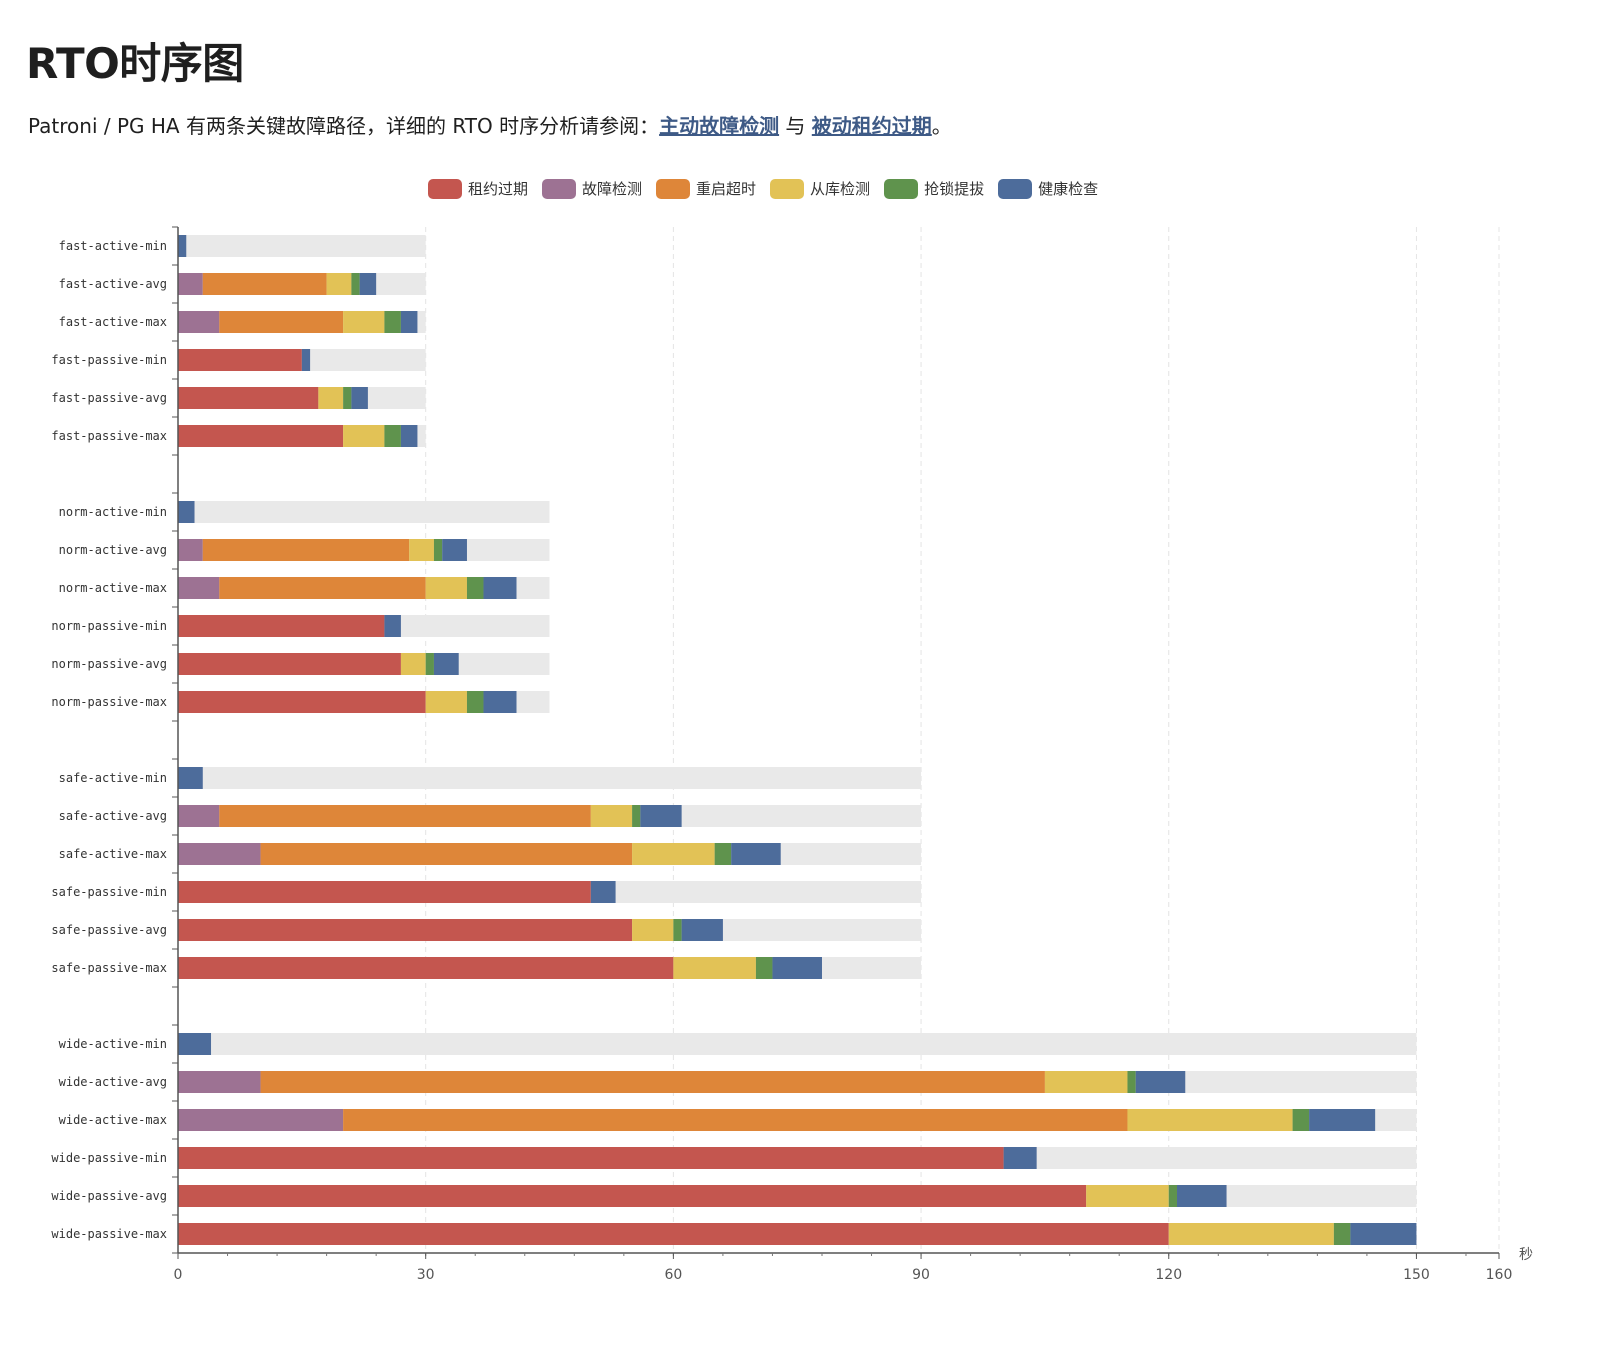 The image size is (1600, 1345). I want to click on legend-item: 重启超时, so click(706, 188).